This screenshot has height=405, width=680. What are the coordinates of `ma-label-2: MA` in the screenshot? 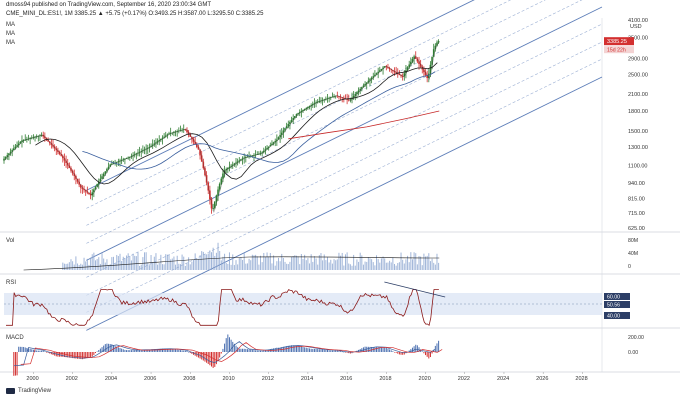 It's located at (10, 34).